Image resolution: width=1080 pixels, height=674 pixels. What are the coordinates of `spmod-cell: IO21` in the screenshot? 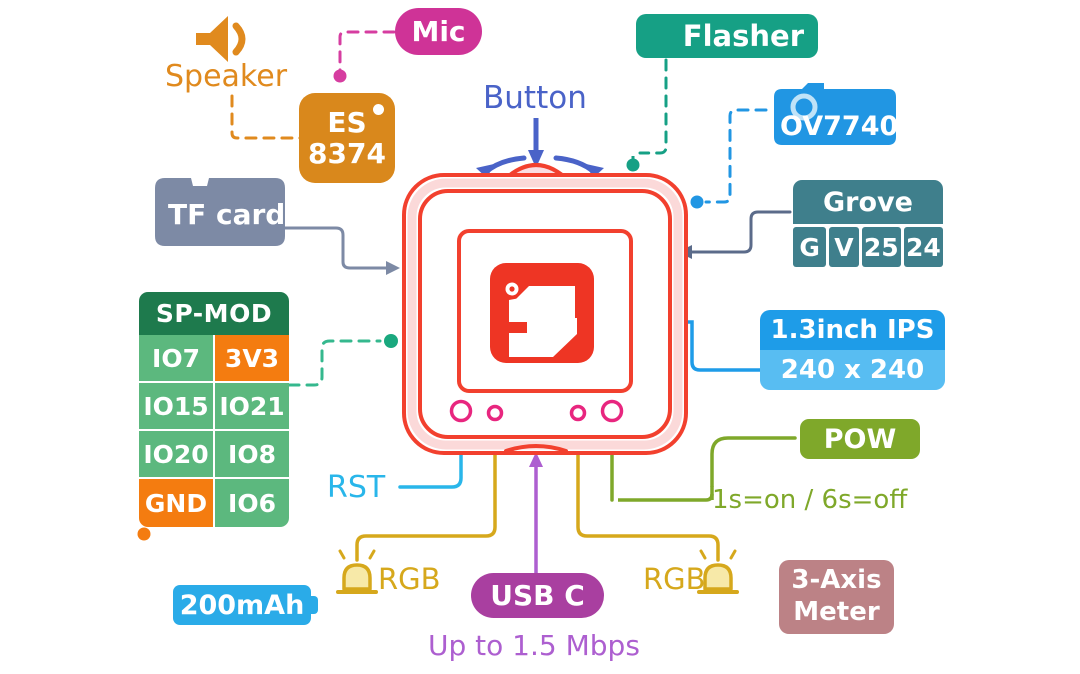 It's located at (252, 407).